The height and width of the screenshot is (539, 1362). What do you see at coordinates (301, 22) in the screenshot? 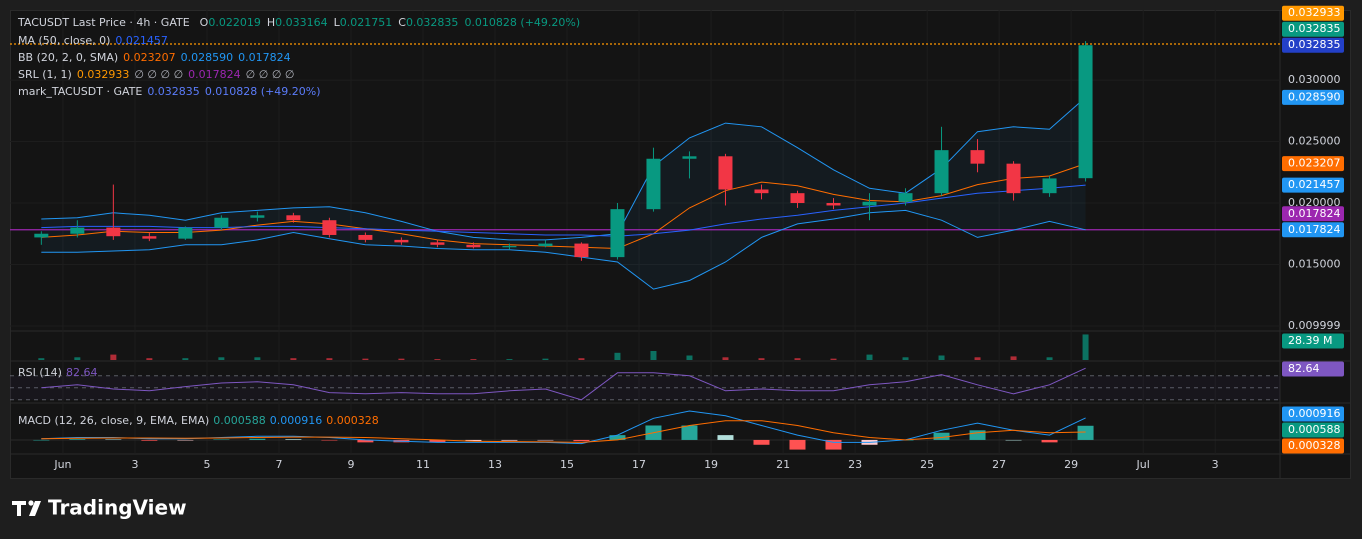
I see `ohlc-value: 0.033164` at bounding box center [301, 22].